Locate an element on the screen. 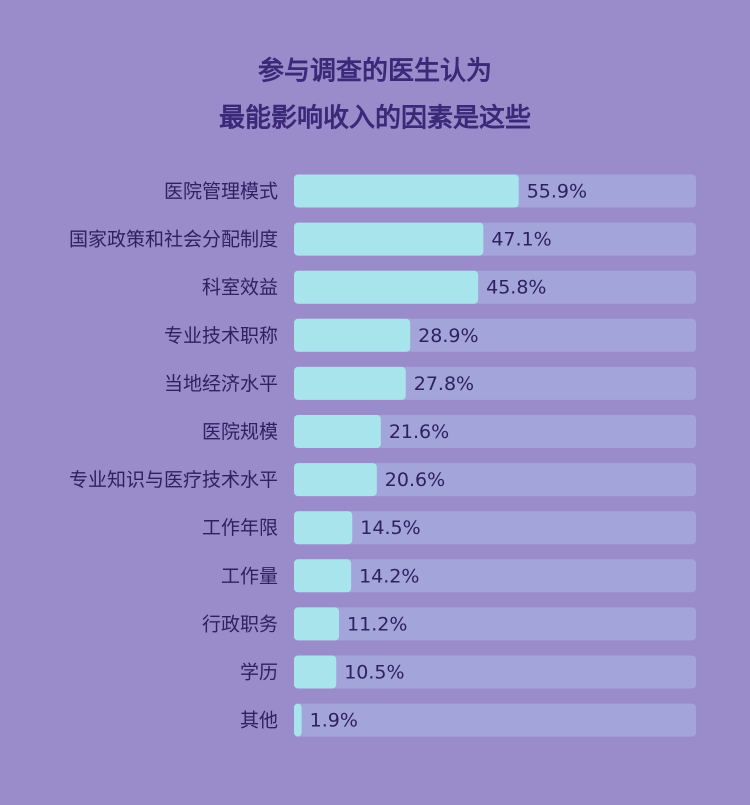 The width and height of the screenshot is (750, 805). value-label: 11.2% is located at coordinates (377, 624).